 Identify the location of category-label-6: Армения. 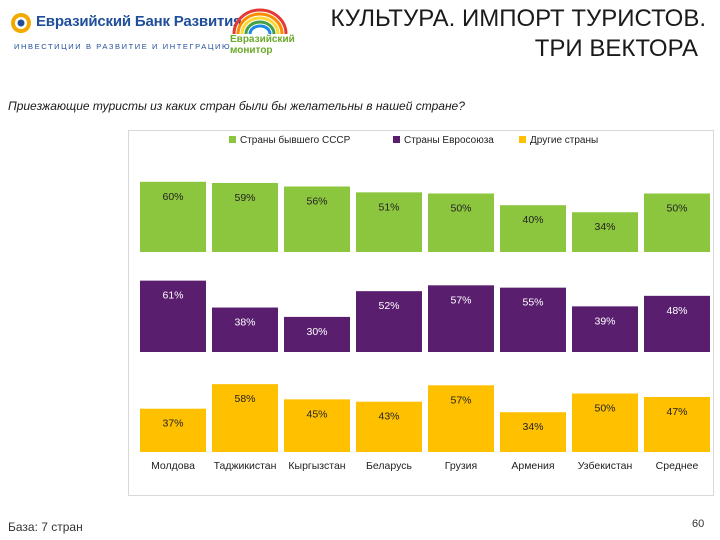
(532, 466).